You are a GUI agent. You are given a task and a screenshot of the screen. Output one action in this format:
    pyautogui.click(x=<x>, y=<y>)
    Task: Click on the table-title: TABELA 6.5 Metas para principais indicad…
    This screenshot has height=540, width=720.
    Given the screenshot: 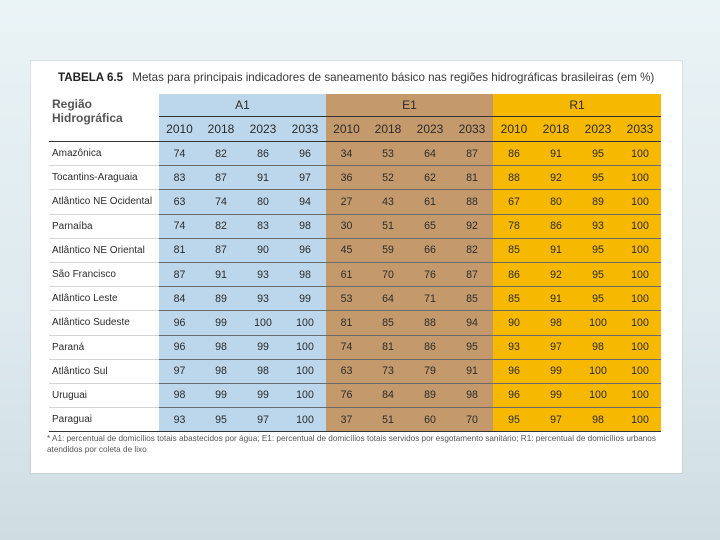 What is the action you would take?
    pyautogui.click(x=368, y=77)
    